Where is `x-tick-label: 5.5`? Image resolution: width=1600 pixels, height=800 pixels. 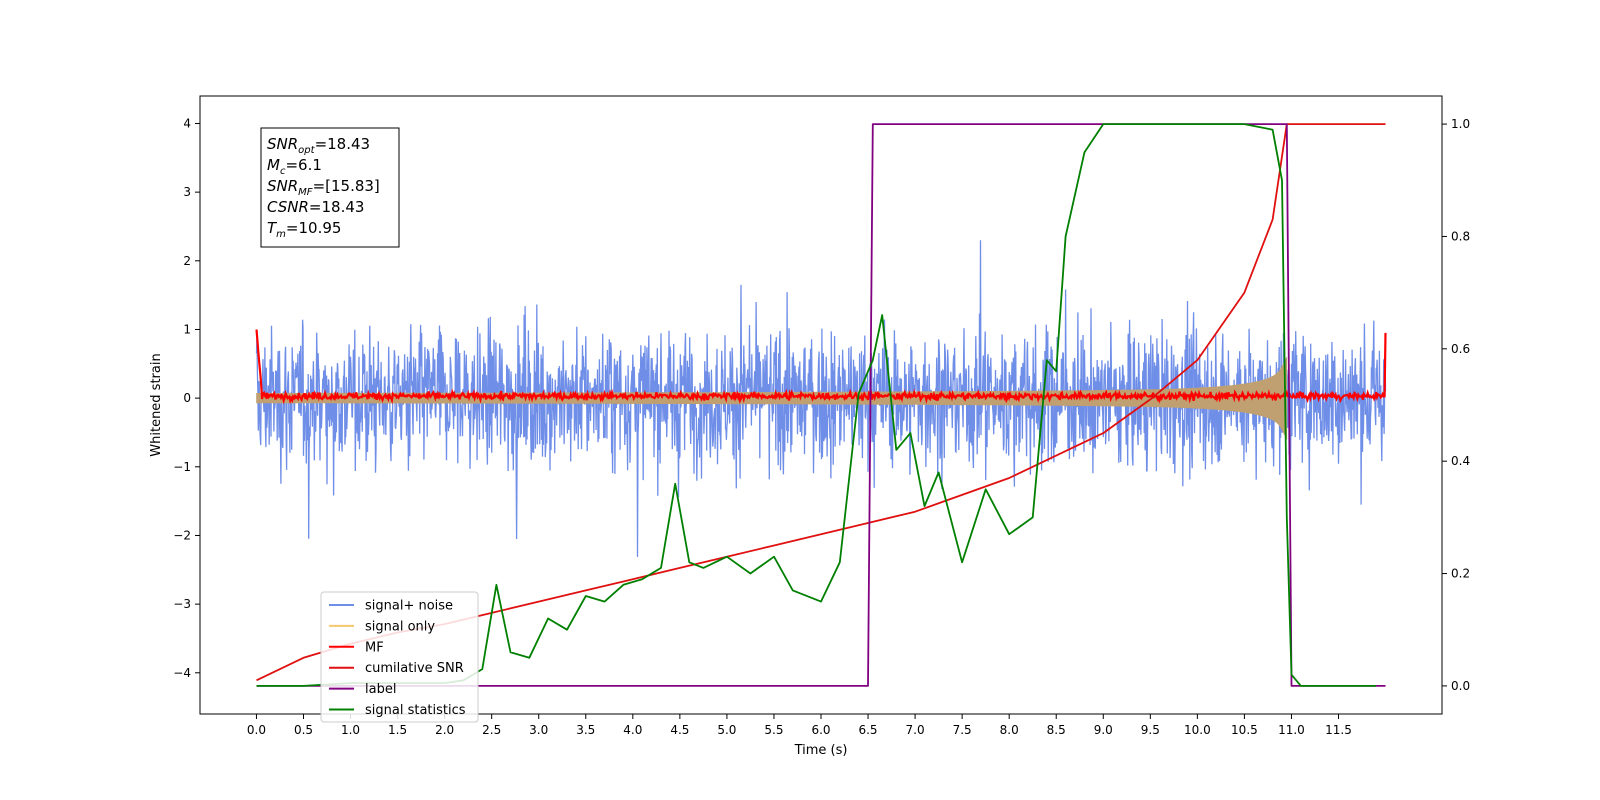
x-tick-label: 5.5 is located at coordinates (773, 730).